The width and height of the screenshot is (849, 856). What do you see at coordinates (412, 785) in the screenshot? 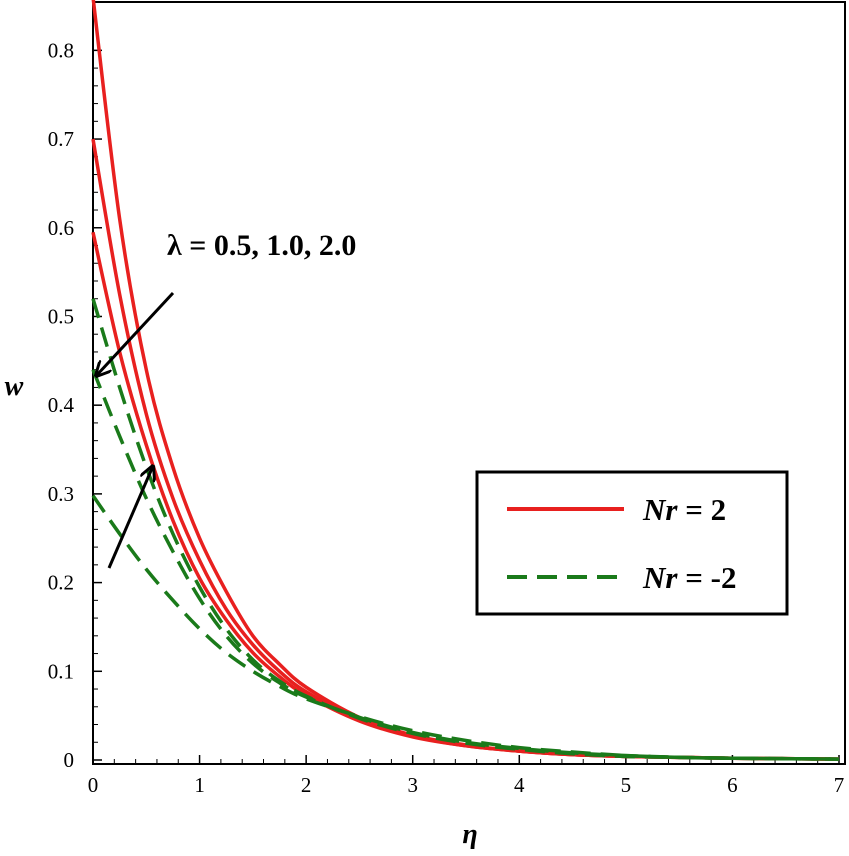
I see `x-tick-label: 3` at bounding box center [412, 785].